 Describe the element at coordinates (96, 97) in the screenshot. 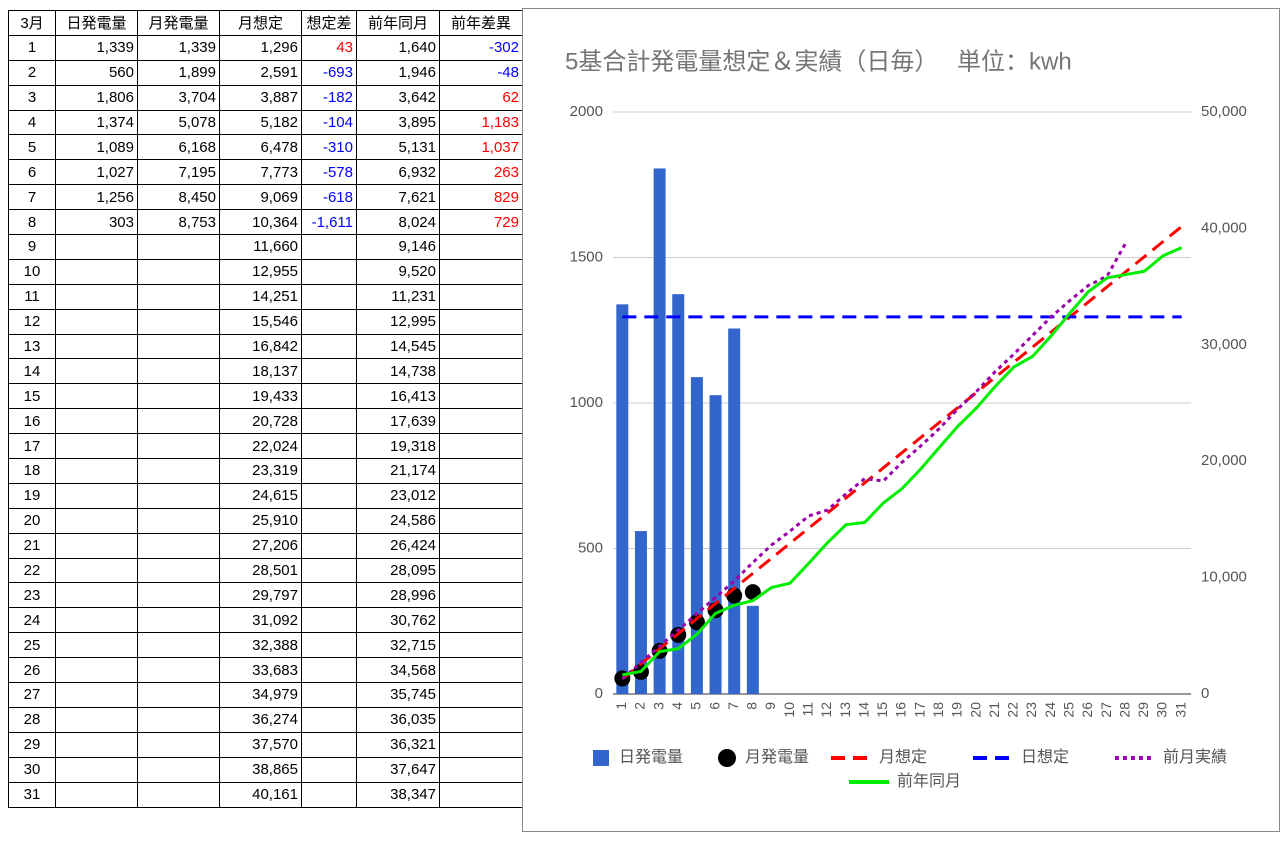

I see `table-cell: 1,806` at that location.